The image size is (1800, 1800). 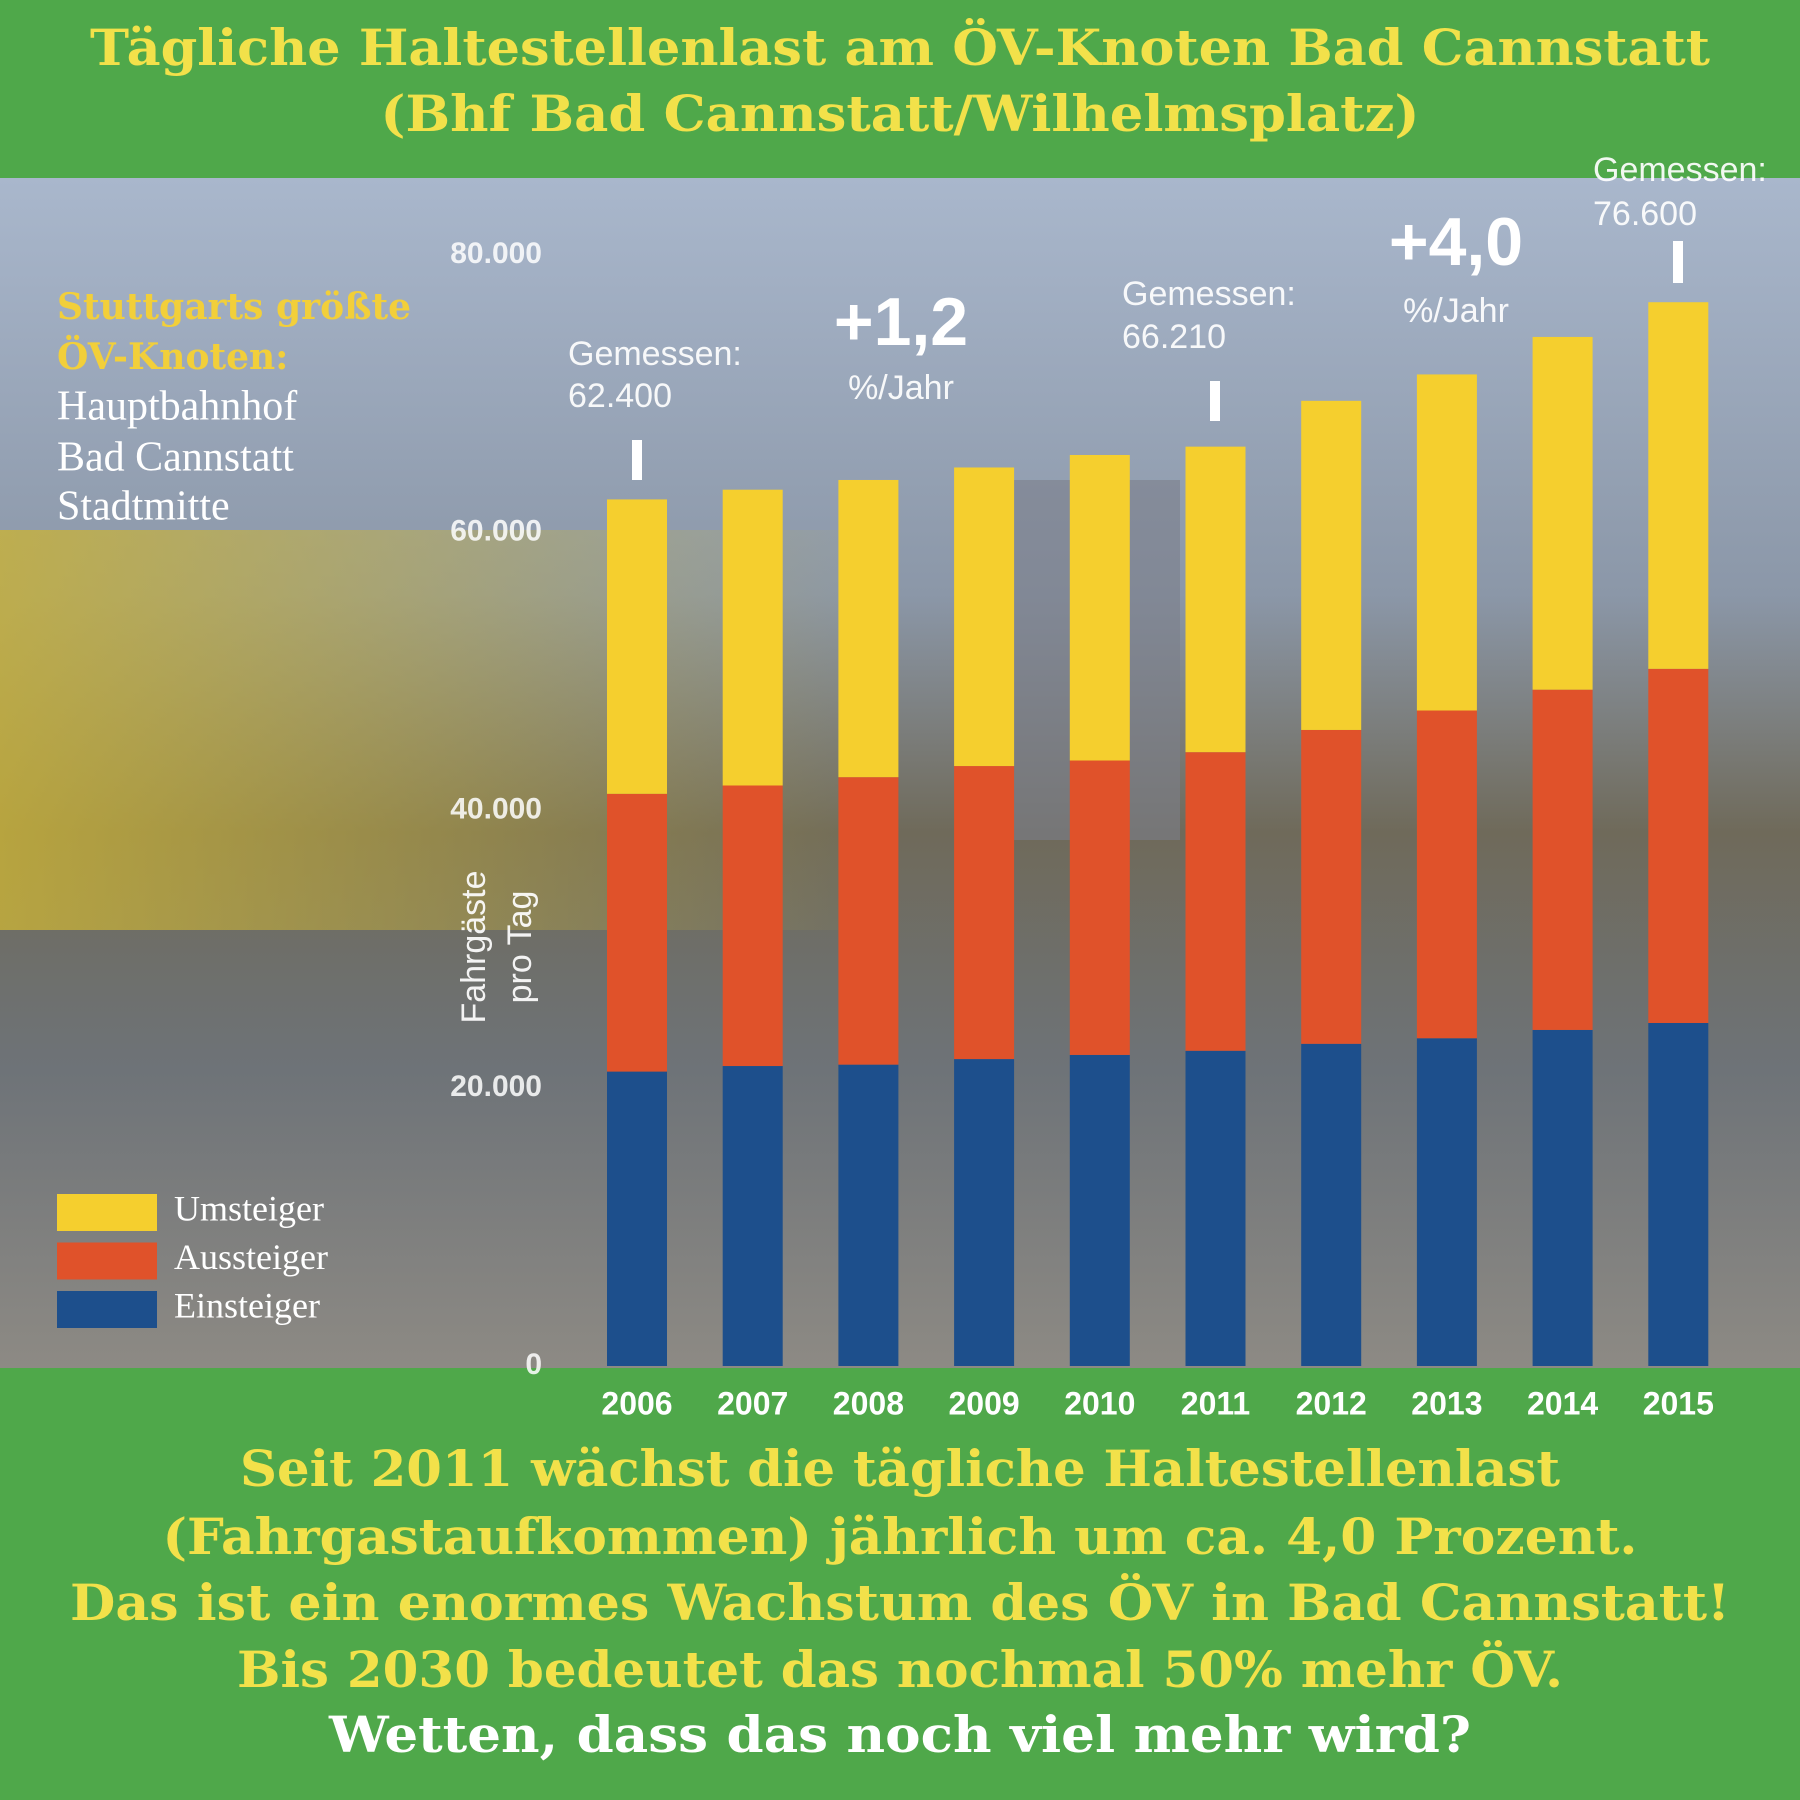 I want to click on y-tick-label: 20.000, so click(x=496, y=1086).